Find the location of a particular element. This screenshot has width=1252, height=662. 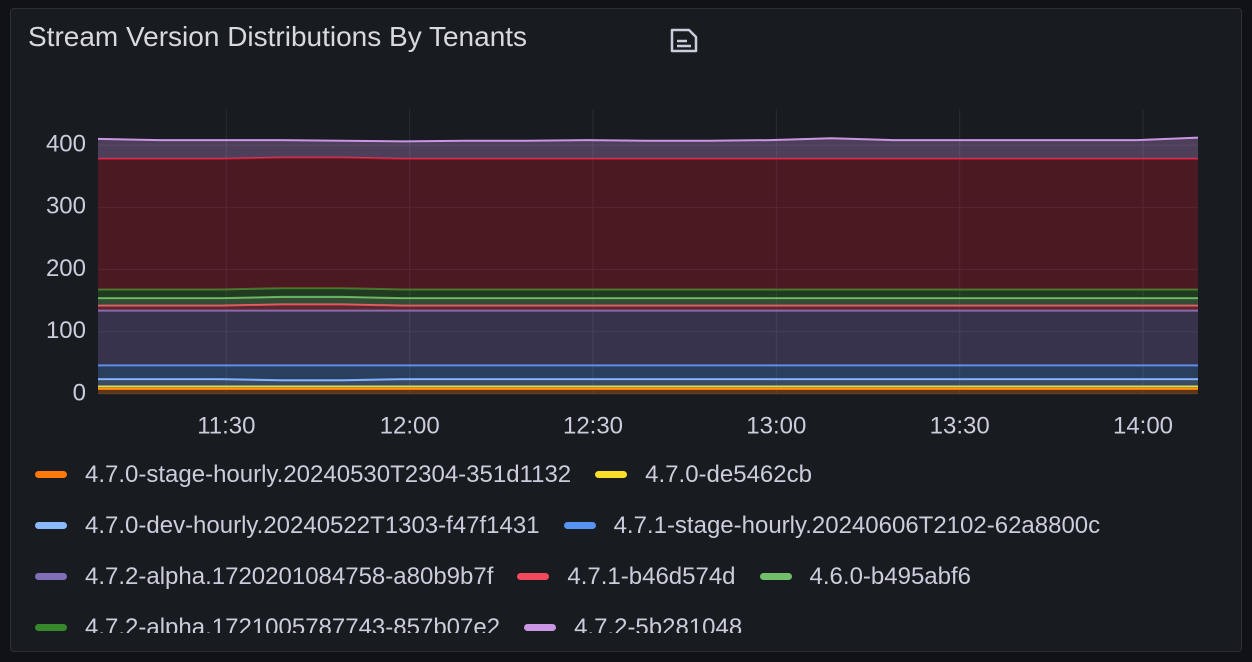

legend-item: 4.6.0-b495abf6 is located at coordinates (865, 576).